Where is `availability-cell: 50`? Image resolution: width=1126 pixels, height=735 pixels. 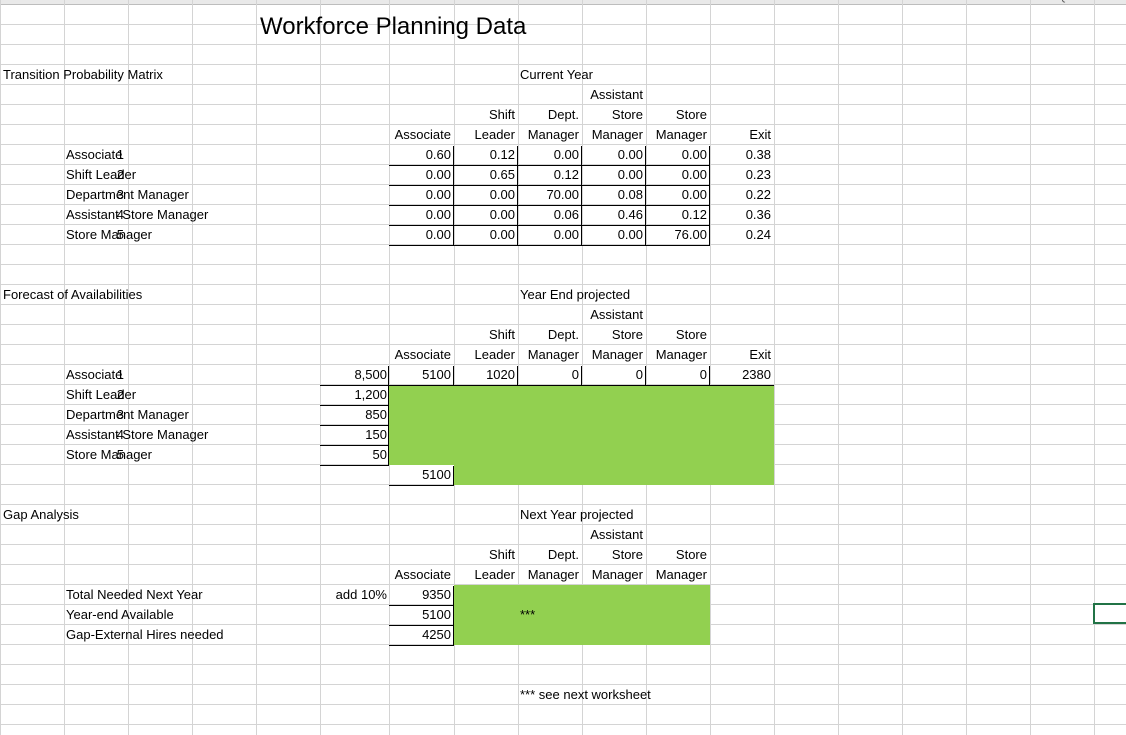
availability-cell: 50 is located at coordinates (379, 454).